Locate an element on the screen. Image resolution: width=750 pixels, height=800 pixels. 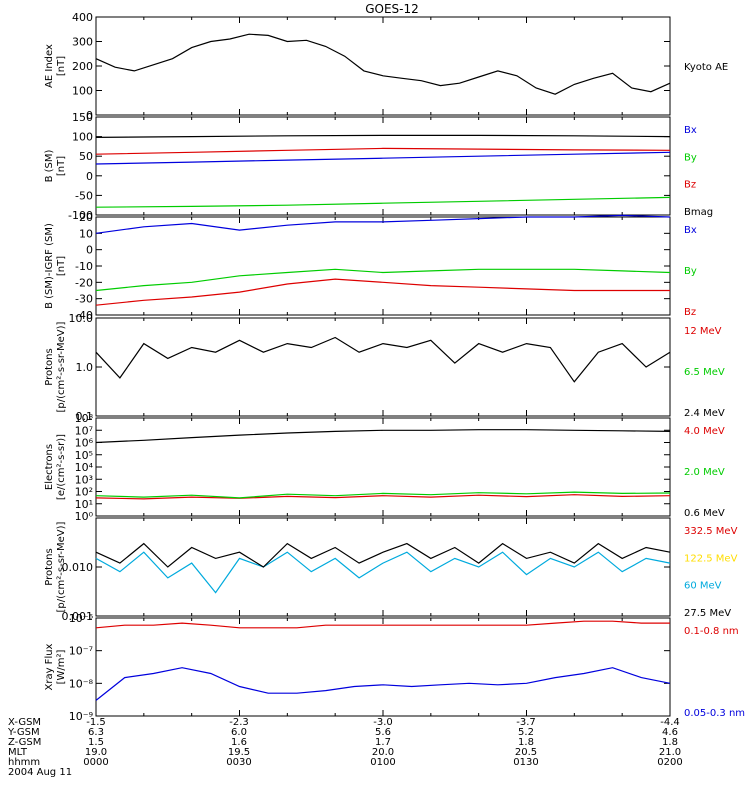
footer-value: 20.5 is located at coordinates (526, 752).